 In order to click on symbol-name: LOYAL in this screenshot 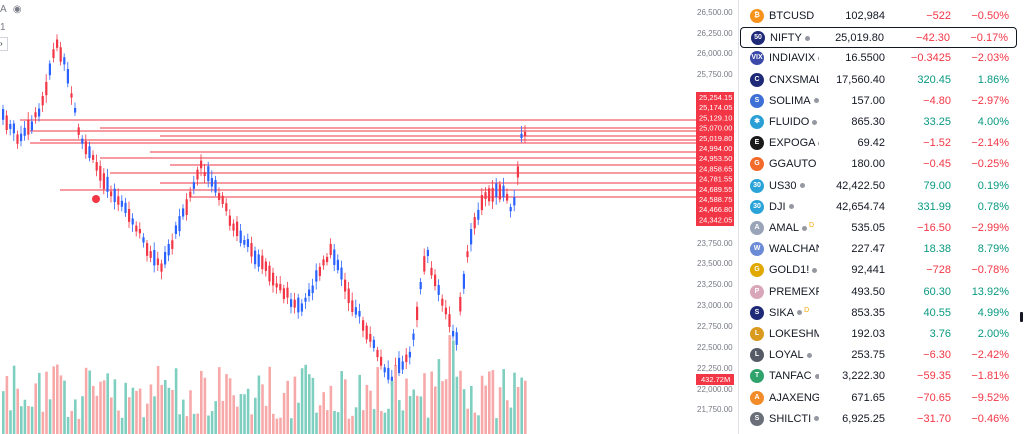, I will do `click(794, 355)`.